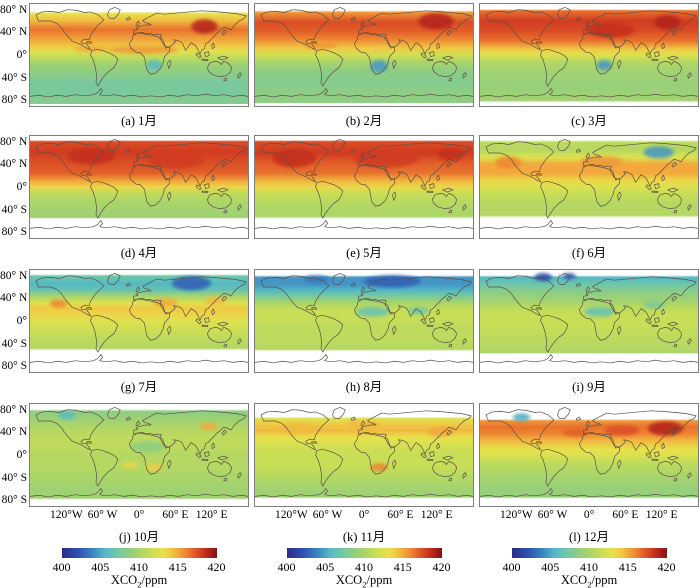 This screenshot has width=700, height=588. I want to click on panel-caption-l: (l) 12月, so click(589, 537).